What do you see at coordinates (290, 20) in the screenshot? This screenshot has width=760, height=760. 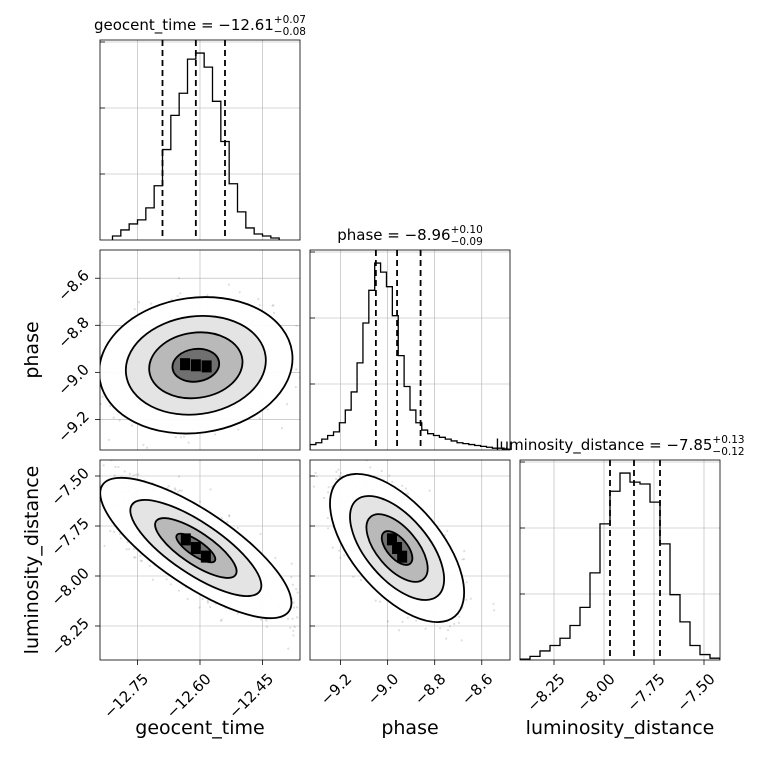 I see `title-plus: +0.07` at bounding box center [290, 20].